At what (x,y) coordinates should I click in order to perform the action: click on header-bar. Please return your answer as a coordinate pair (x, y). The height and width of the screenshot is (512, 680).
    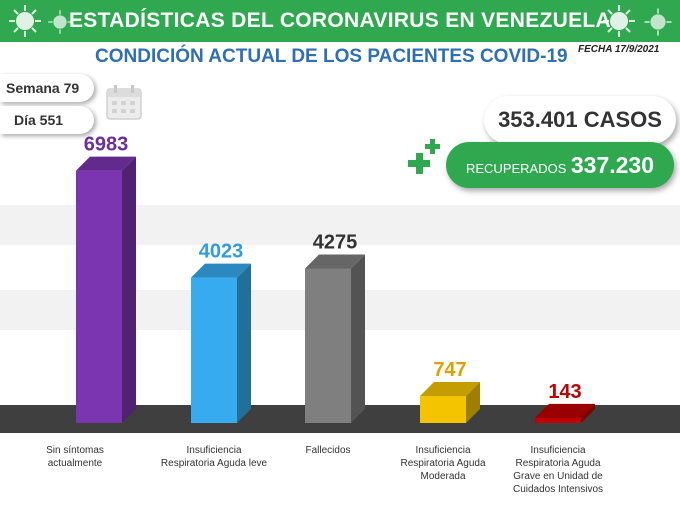
    Looking at the image, I should click on (340, 21).